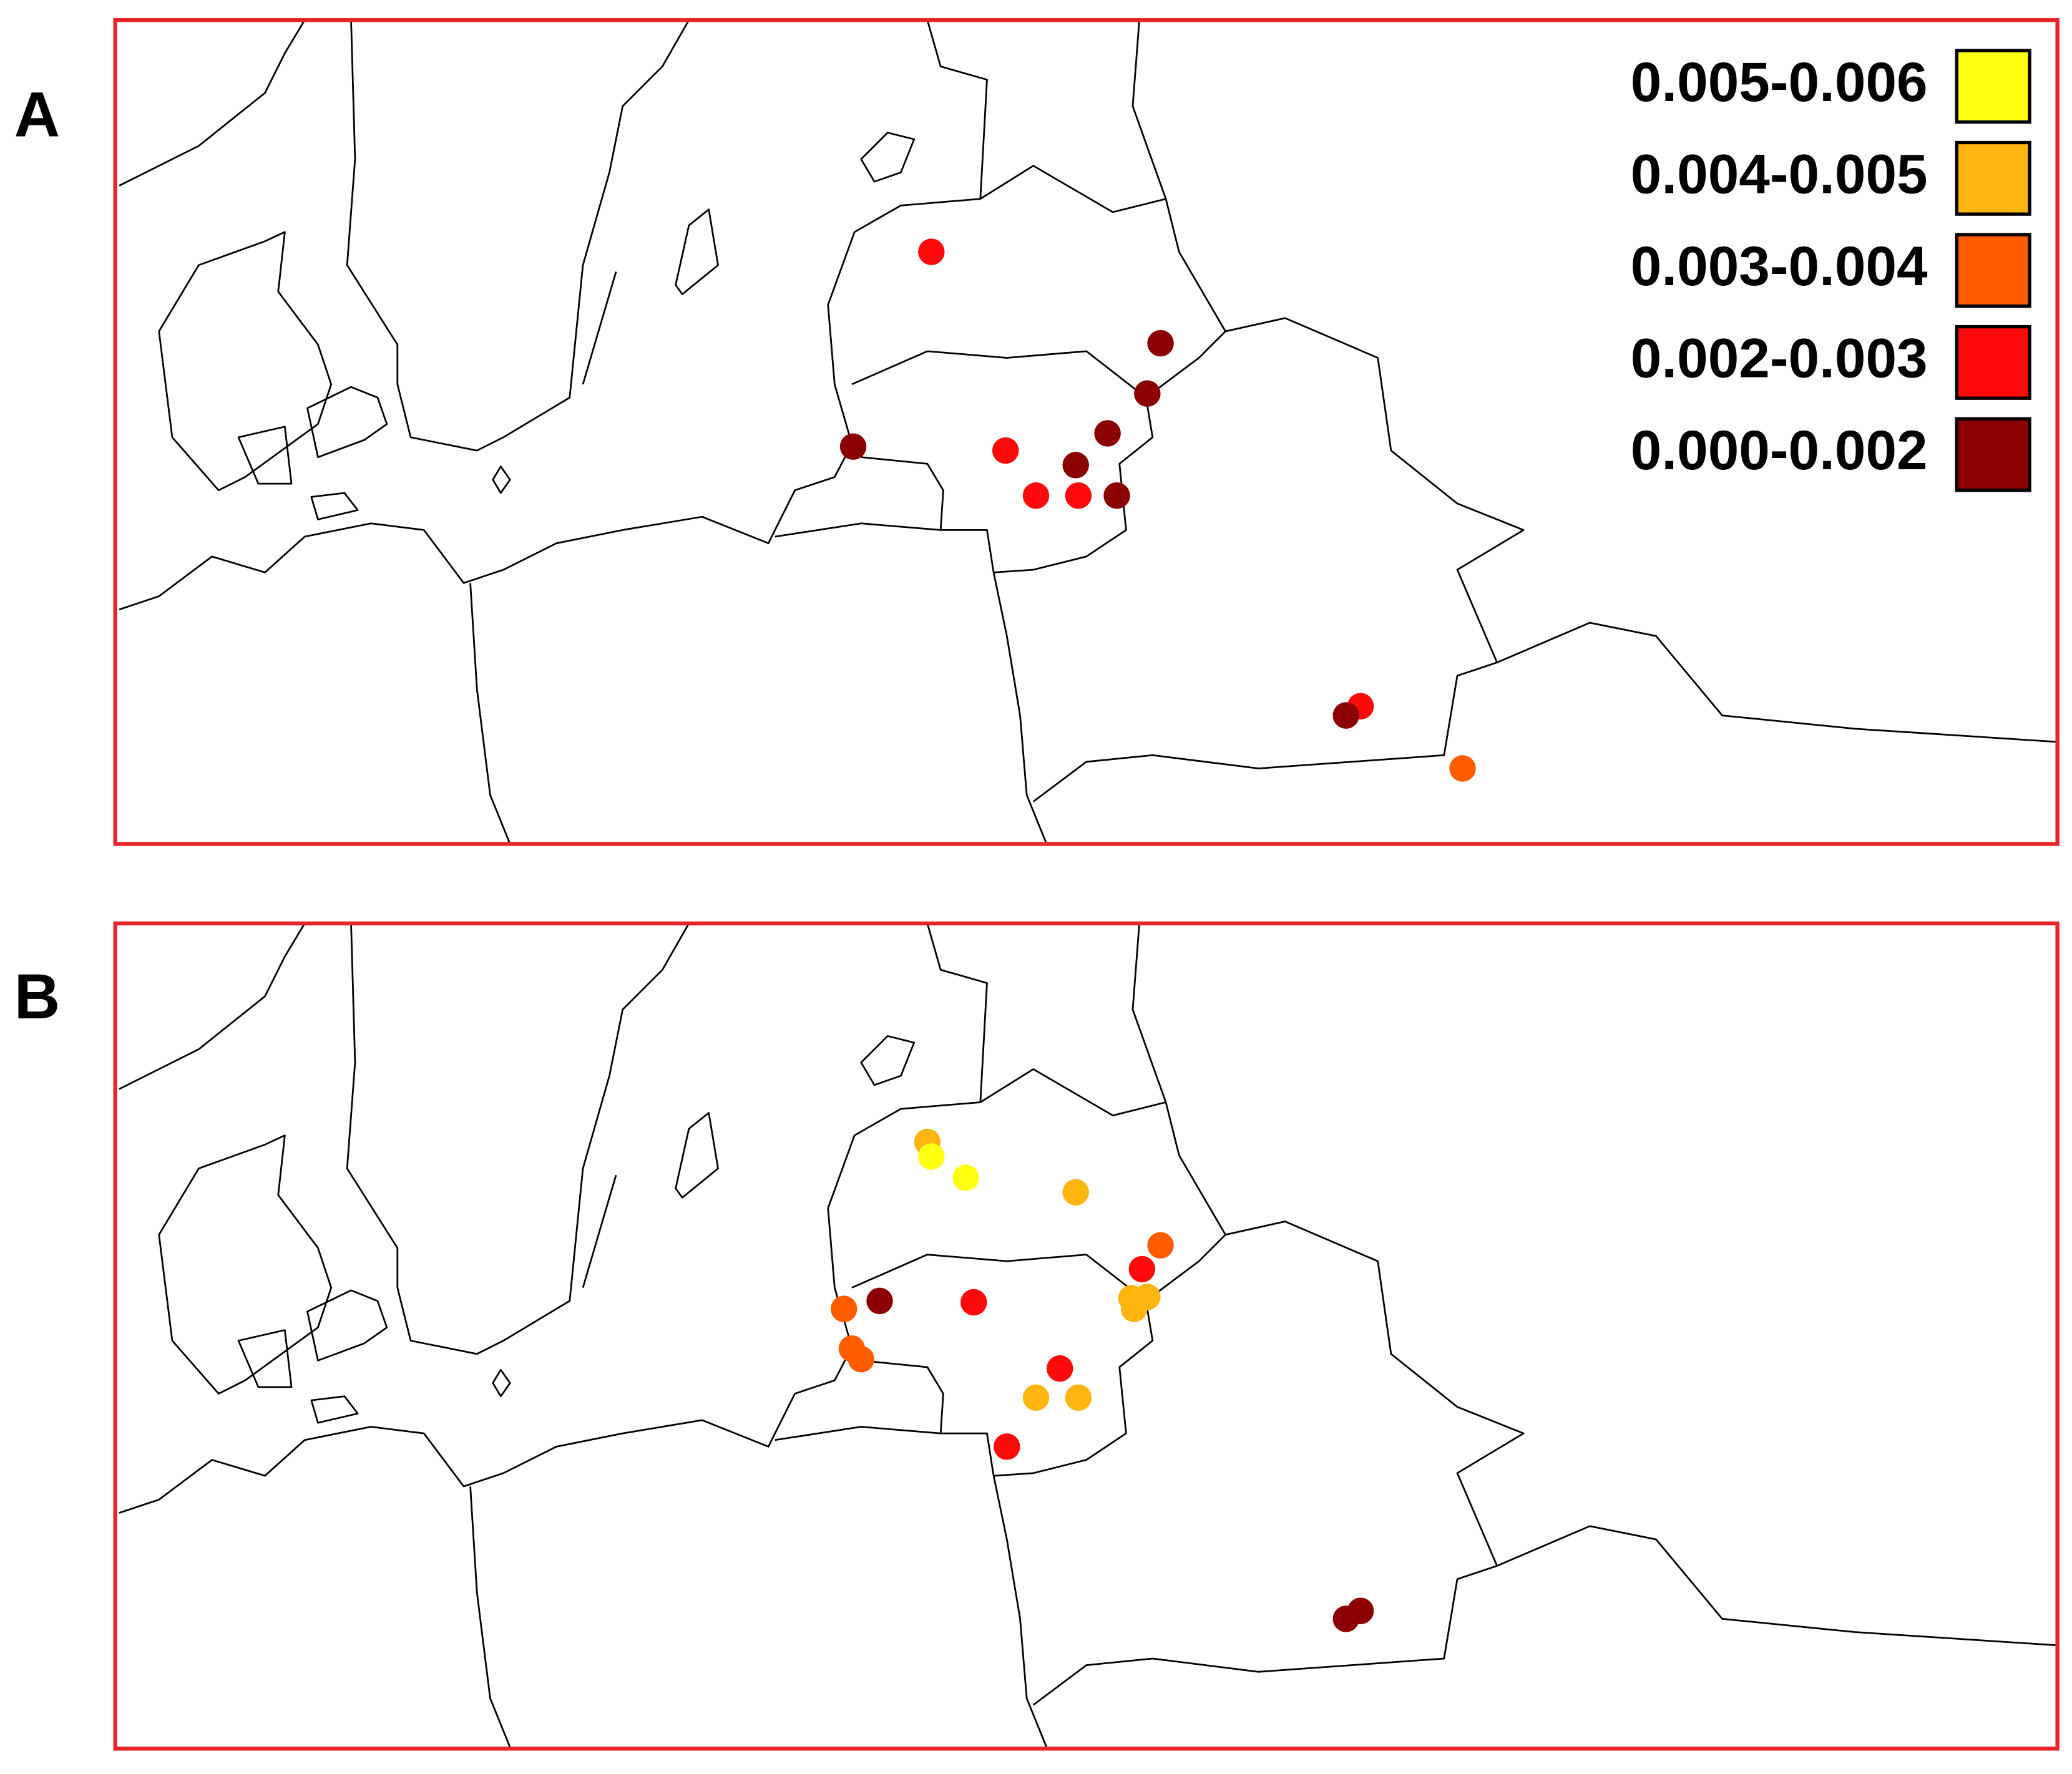 The width and height of the screenshot is (2072, 1774). I want to click on panel-label: A, so click(37, 114).